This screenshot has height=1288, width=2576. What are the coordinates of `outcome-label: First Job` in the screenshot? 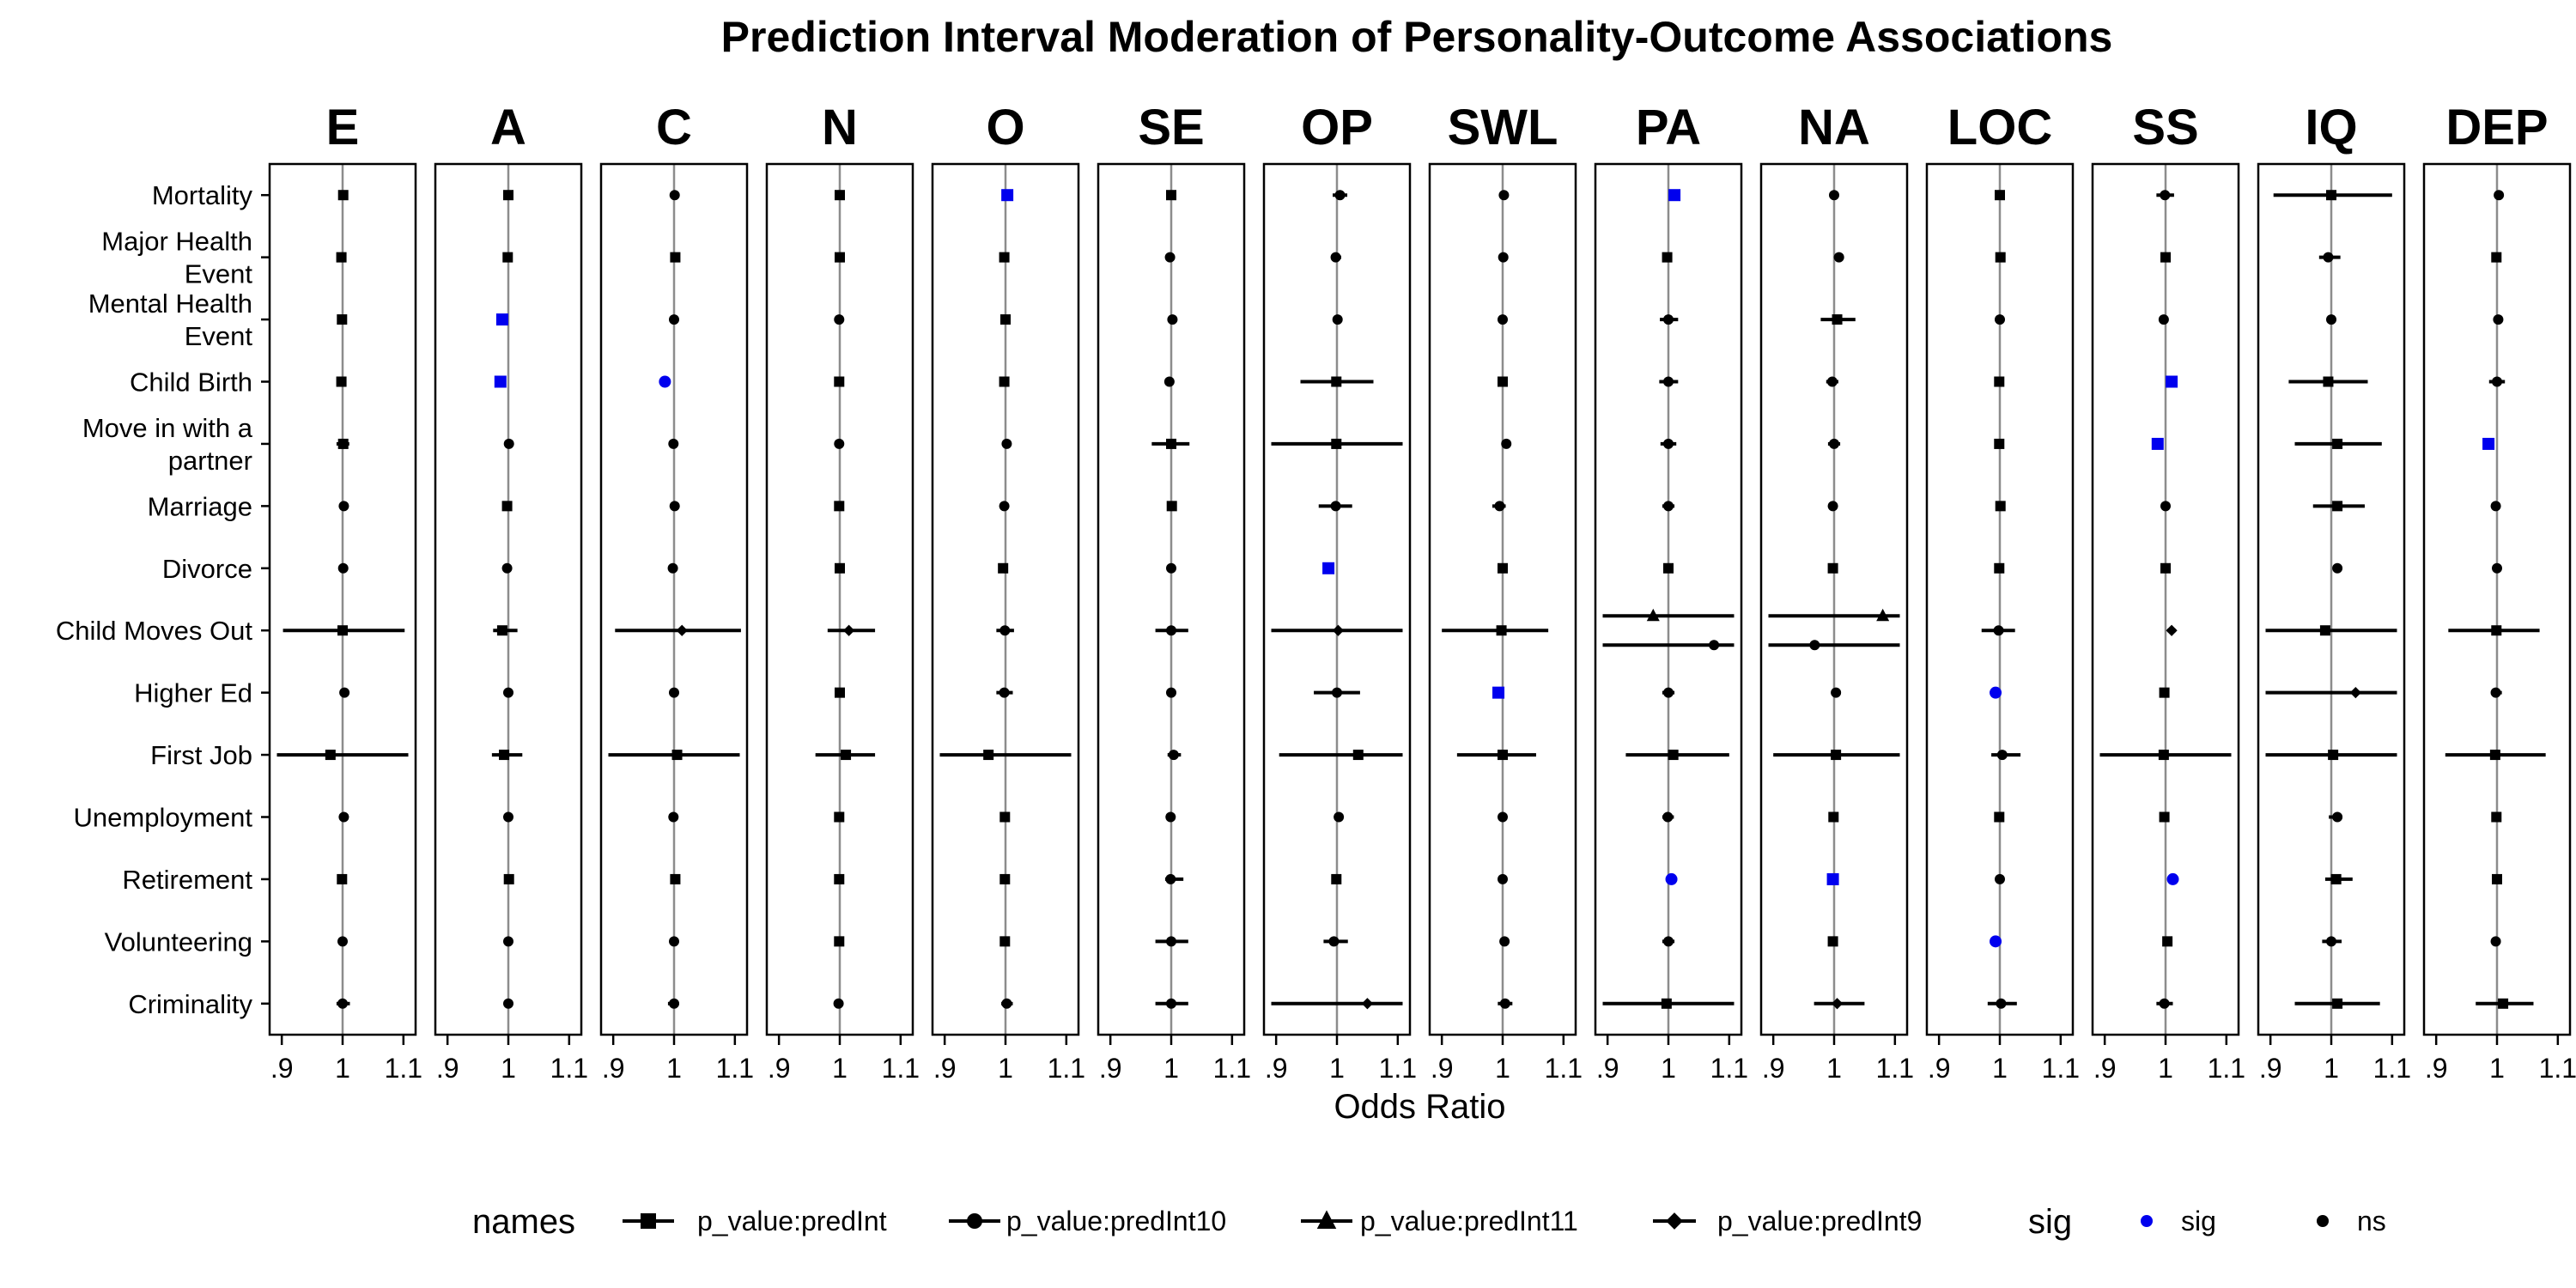 It's located at (201, 755).